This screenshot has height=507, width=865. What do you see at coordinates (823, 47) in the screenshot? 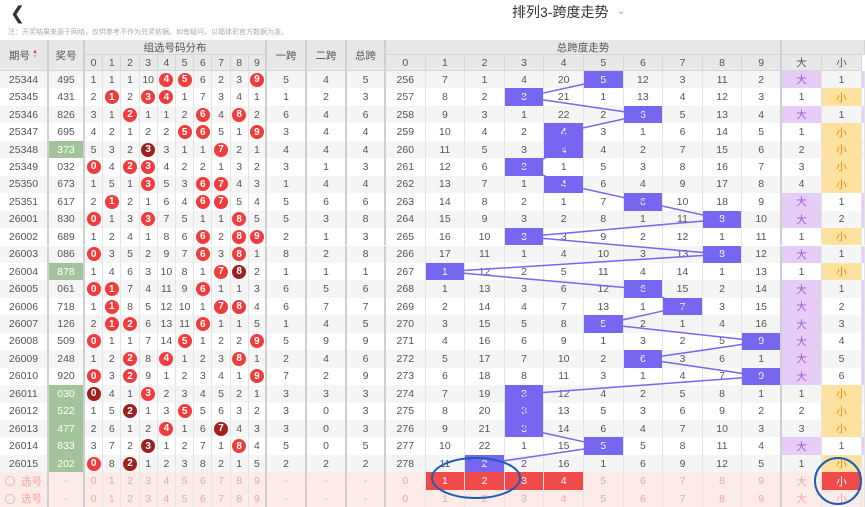
I see `column-group-bigsmall` at bounding box center [823, 47].